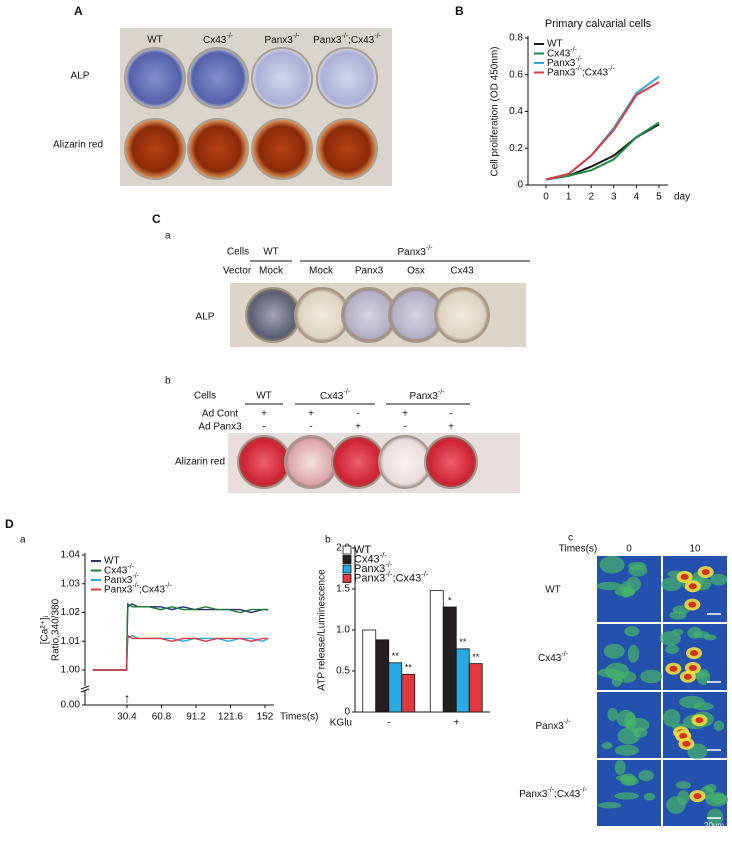  What do you see at coordinates (428, 395) in the screenshot?
I see `group-label: Panx3-/-` at bounding box center [428, 395].